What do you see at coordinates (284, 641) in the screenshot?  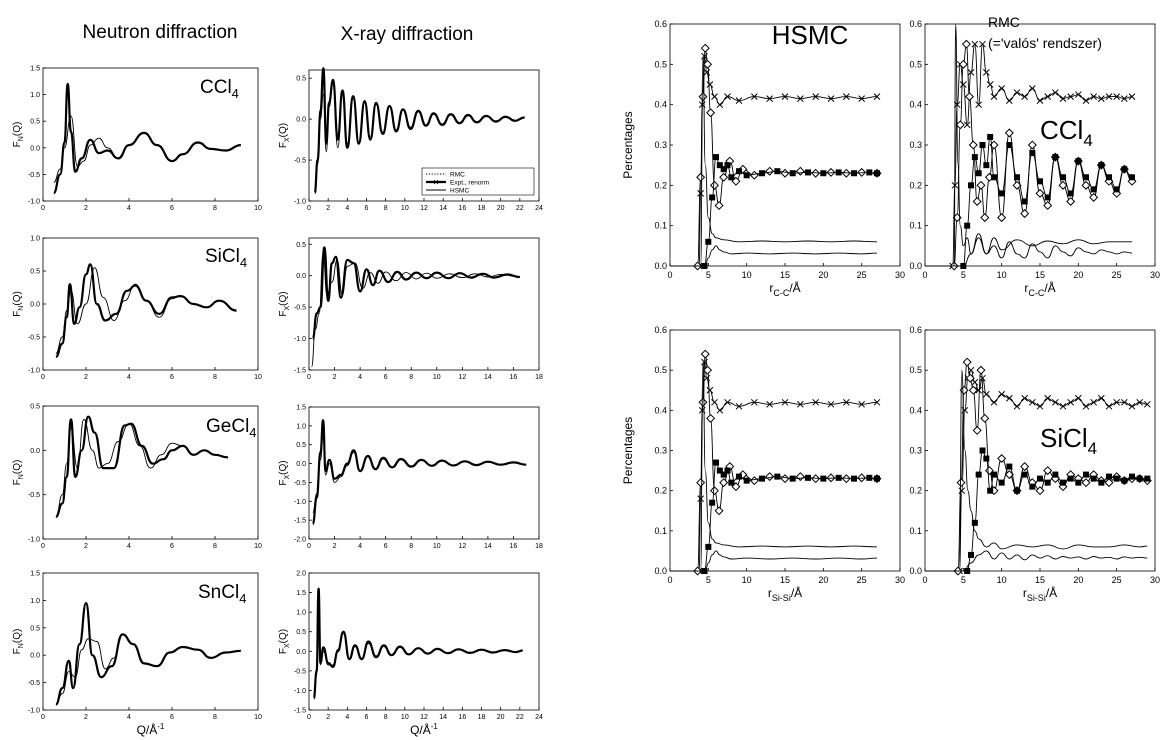 I see `y-axis-label: FX(Q)` at bounding box center [284, 641].